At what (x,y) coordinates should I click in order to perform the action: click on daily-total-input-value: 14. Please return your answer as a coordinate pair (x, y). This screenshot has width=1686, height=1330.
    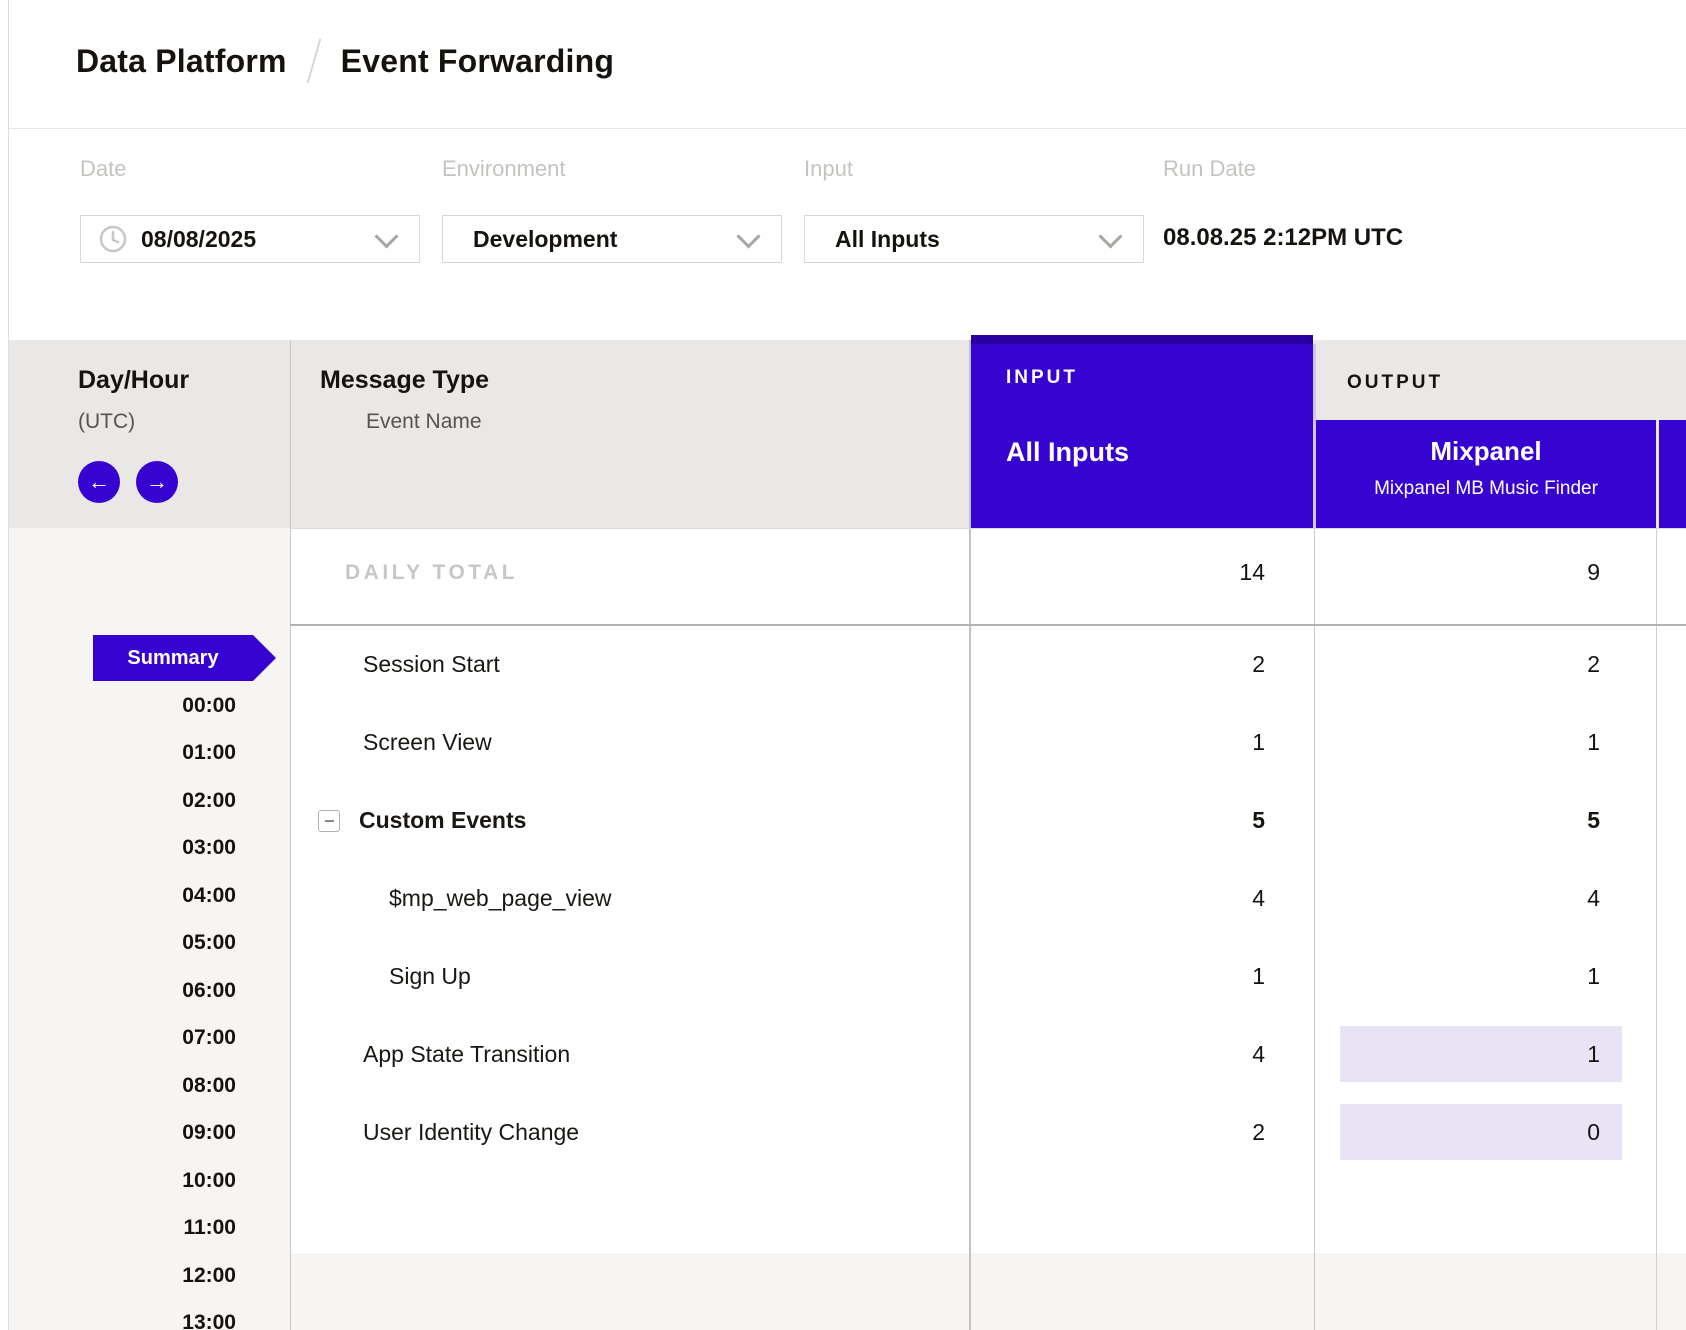
    Looking at the image, I should click on (1252, 572).